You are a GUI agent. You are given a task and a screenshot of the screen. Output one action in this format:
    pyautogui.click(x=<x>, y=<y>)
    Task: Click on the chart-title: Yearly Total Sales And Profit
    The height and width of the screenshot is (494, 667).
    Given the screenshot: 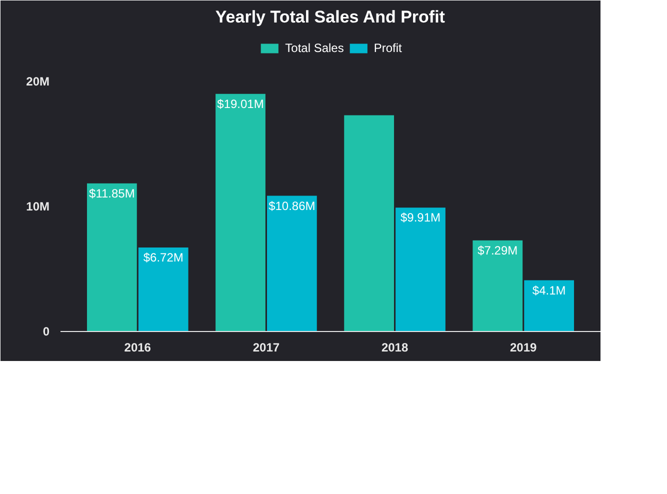 What is the action you would take?
    pyautogui.click(x=330, y=17)
    